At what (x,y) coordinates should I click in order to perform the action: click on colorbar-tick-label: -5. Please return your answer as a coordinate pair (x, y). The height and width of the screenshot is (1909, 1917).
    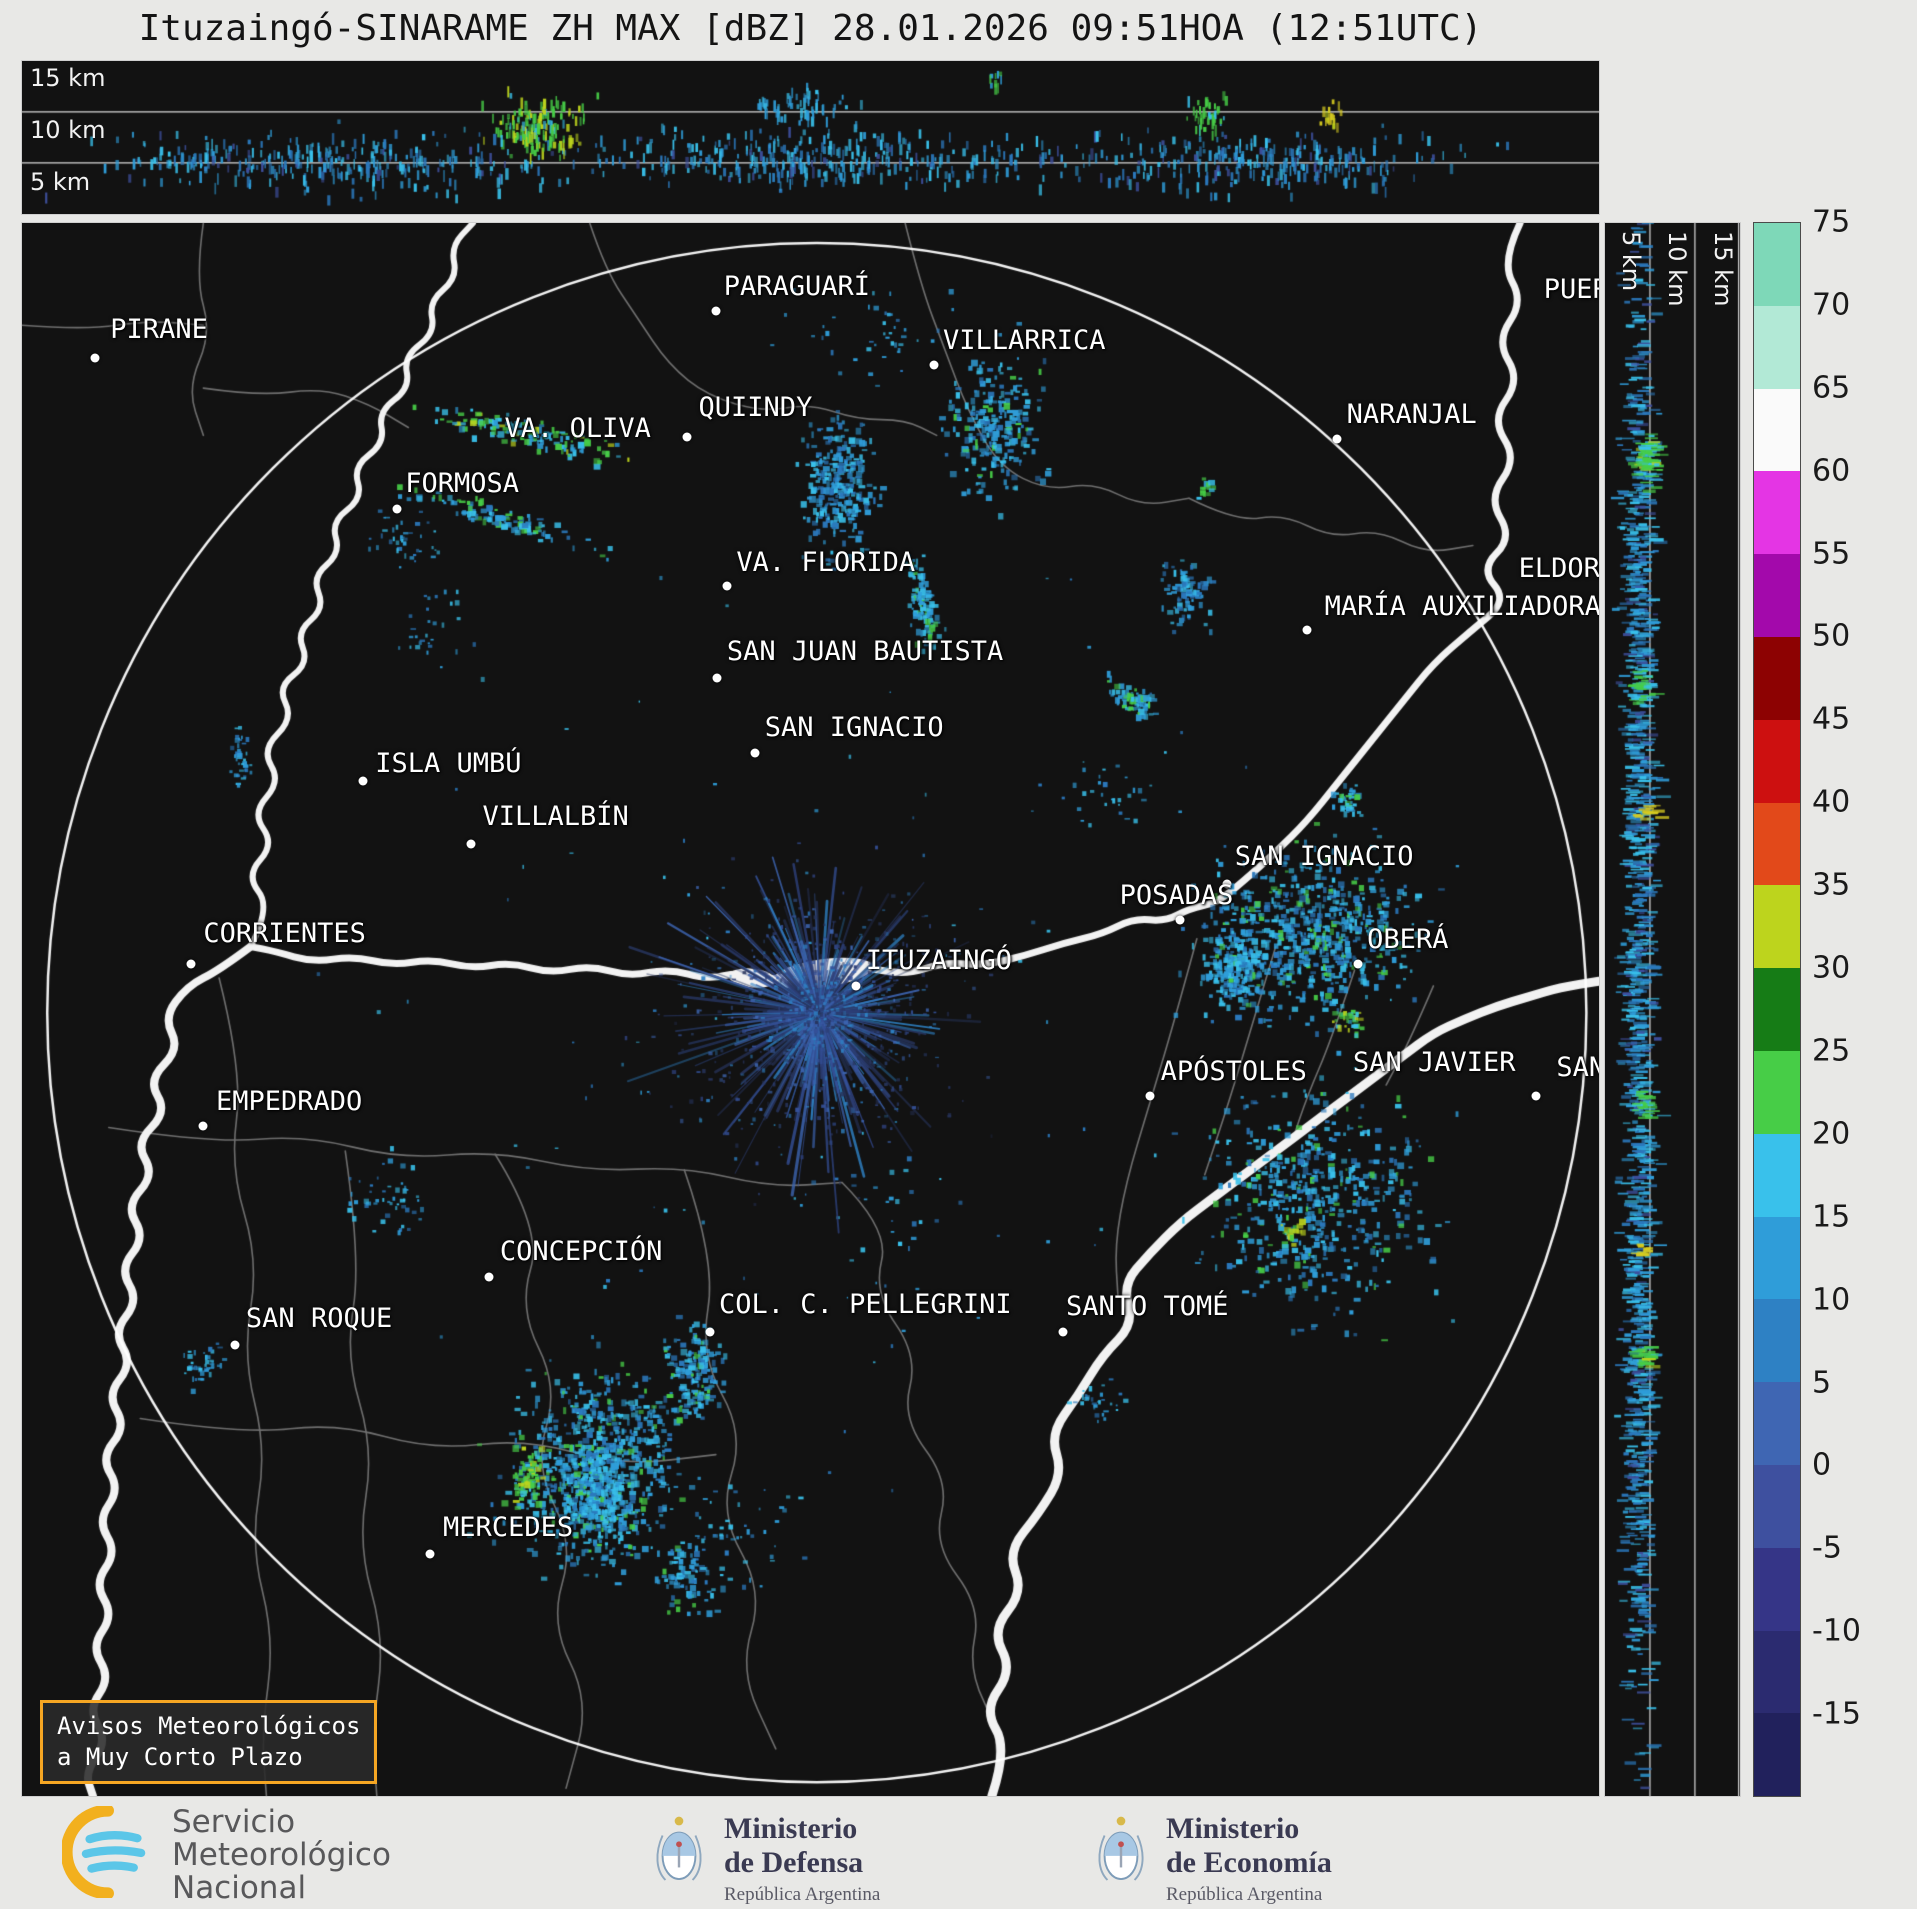
    Looking at the image, I should click on (1827, 1548).